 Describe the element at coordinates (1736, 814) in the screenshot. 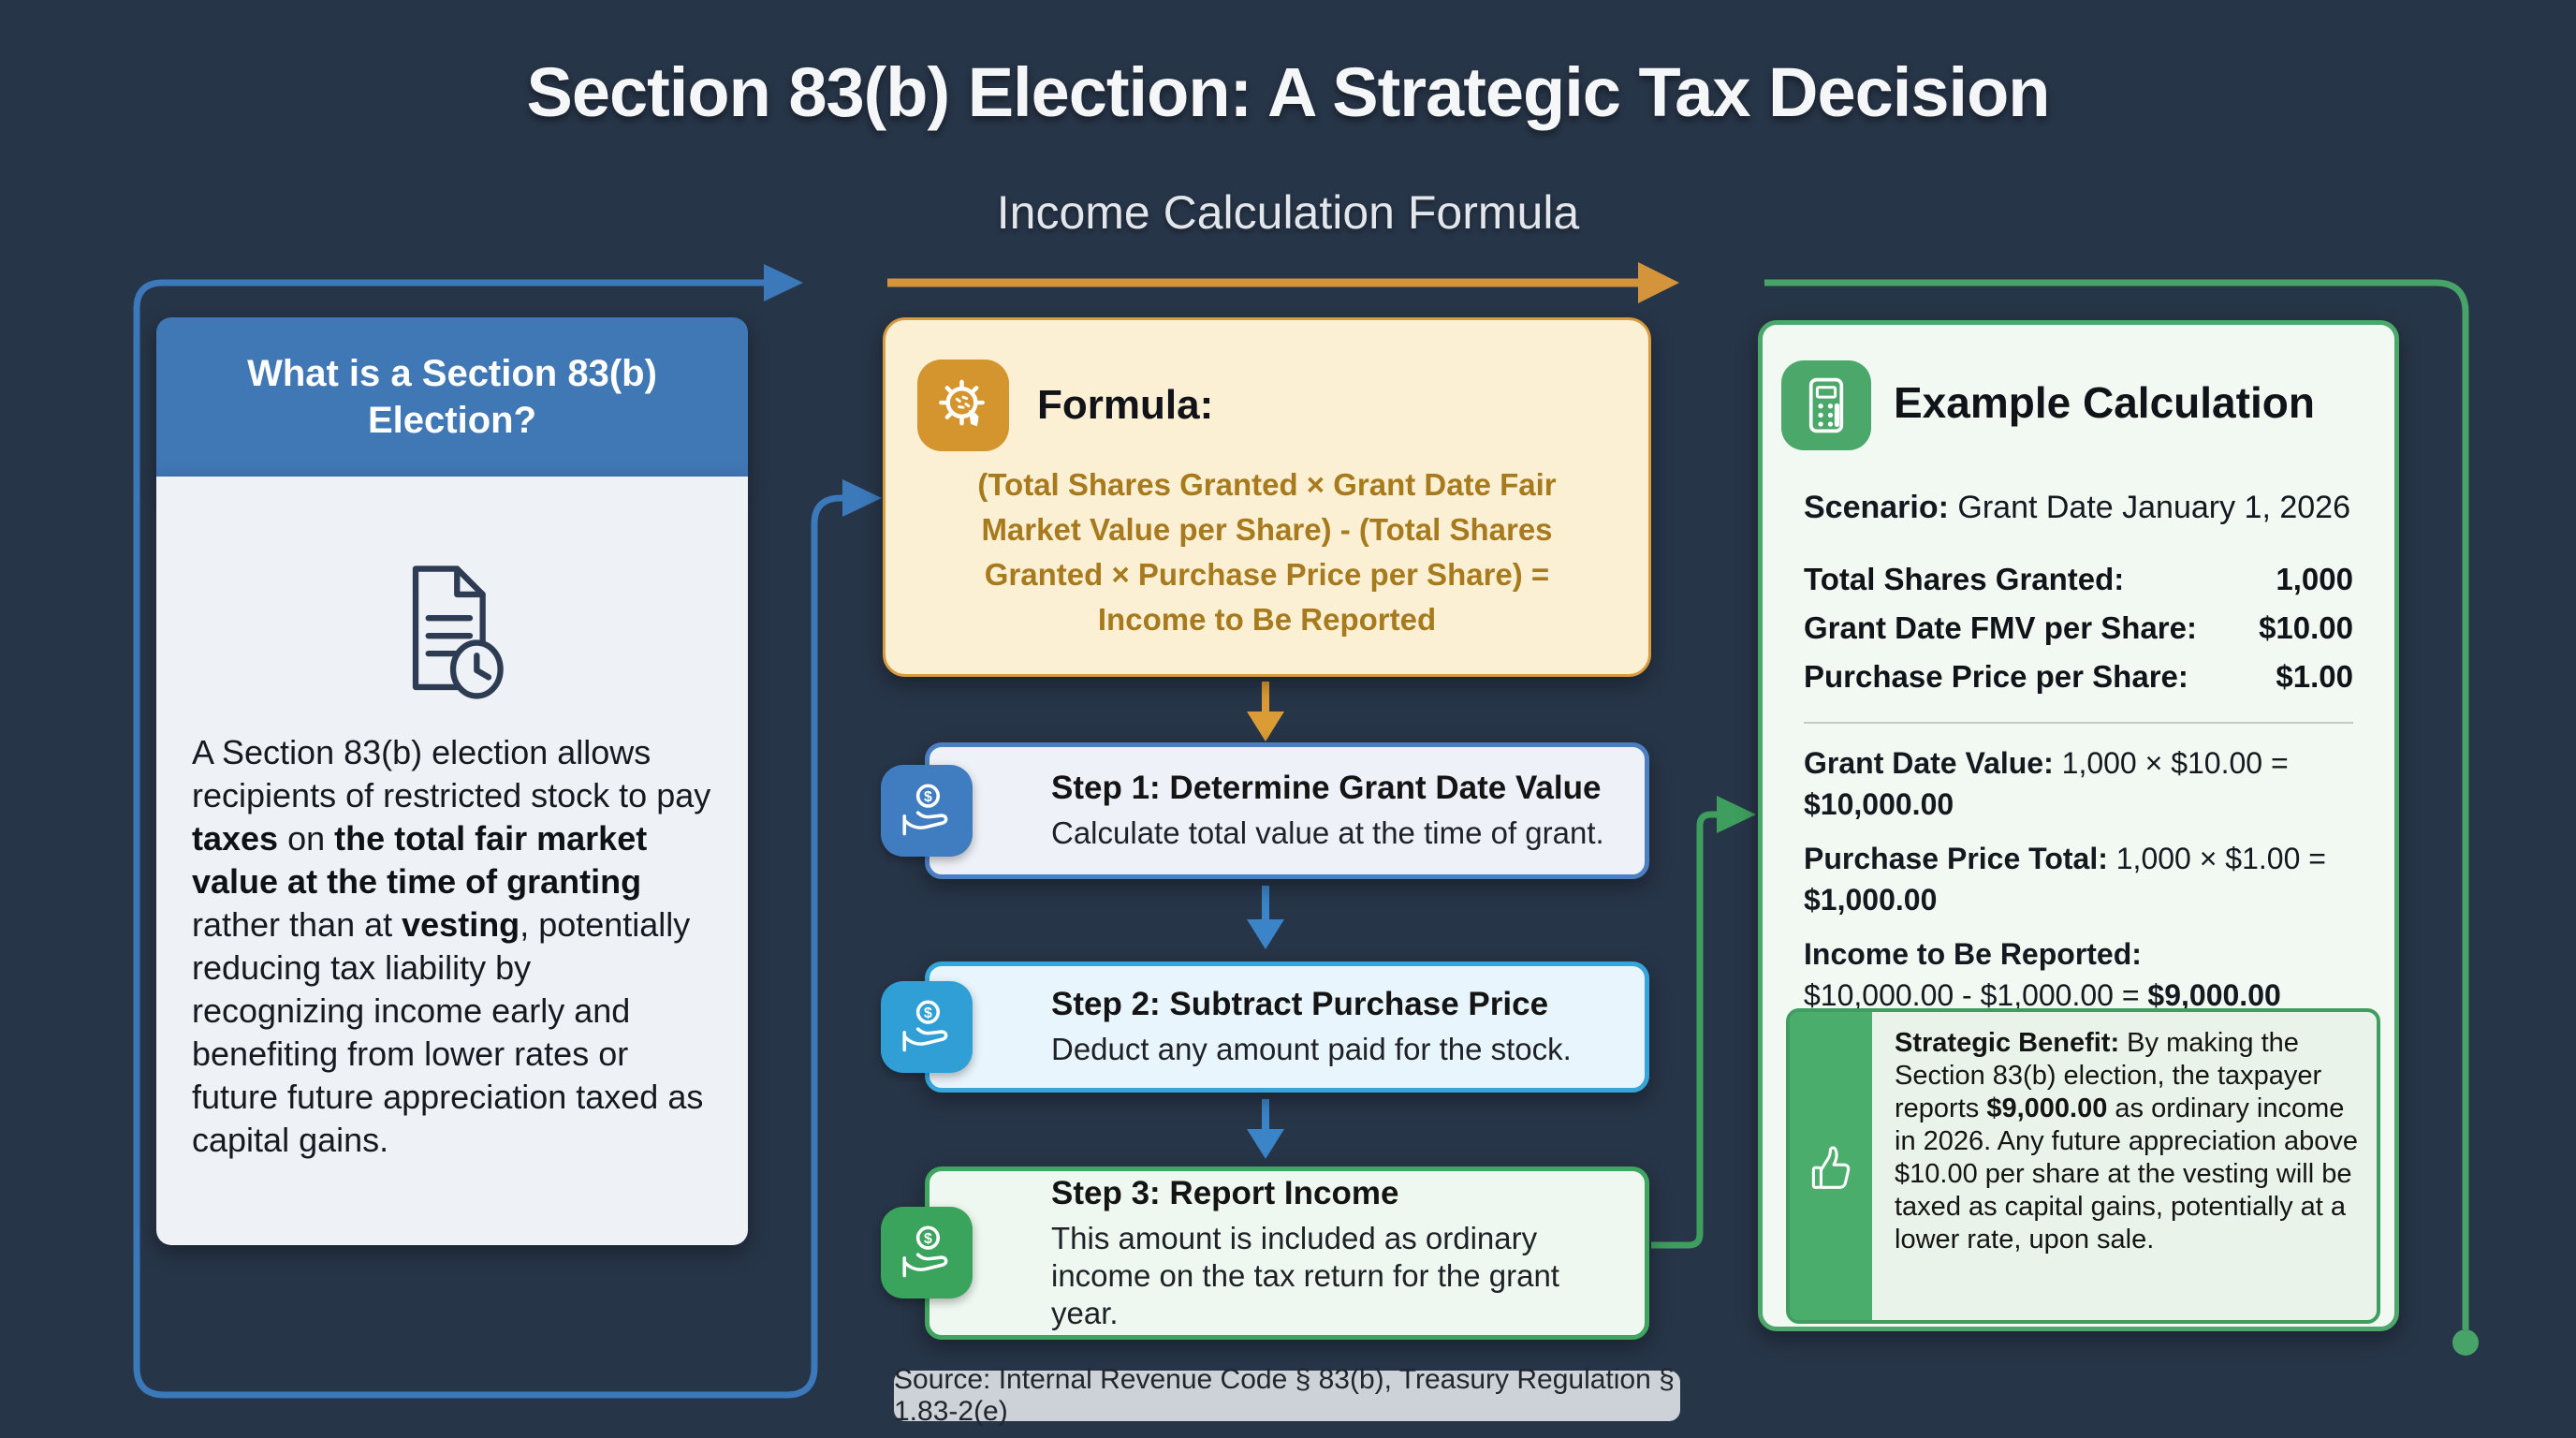

I see `green-connector-arrowhead` at that location.